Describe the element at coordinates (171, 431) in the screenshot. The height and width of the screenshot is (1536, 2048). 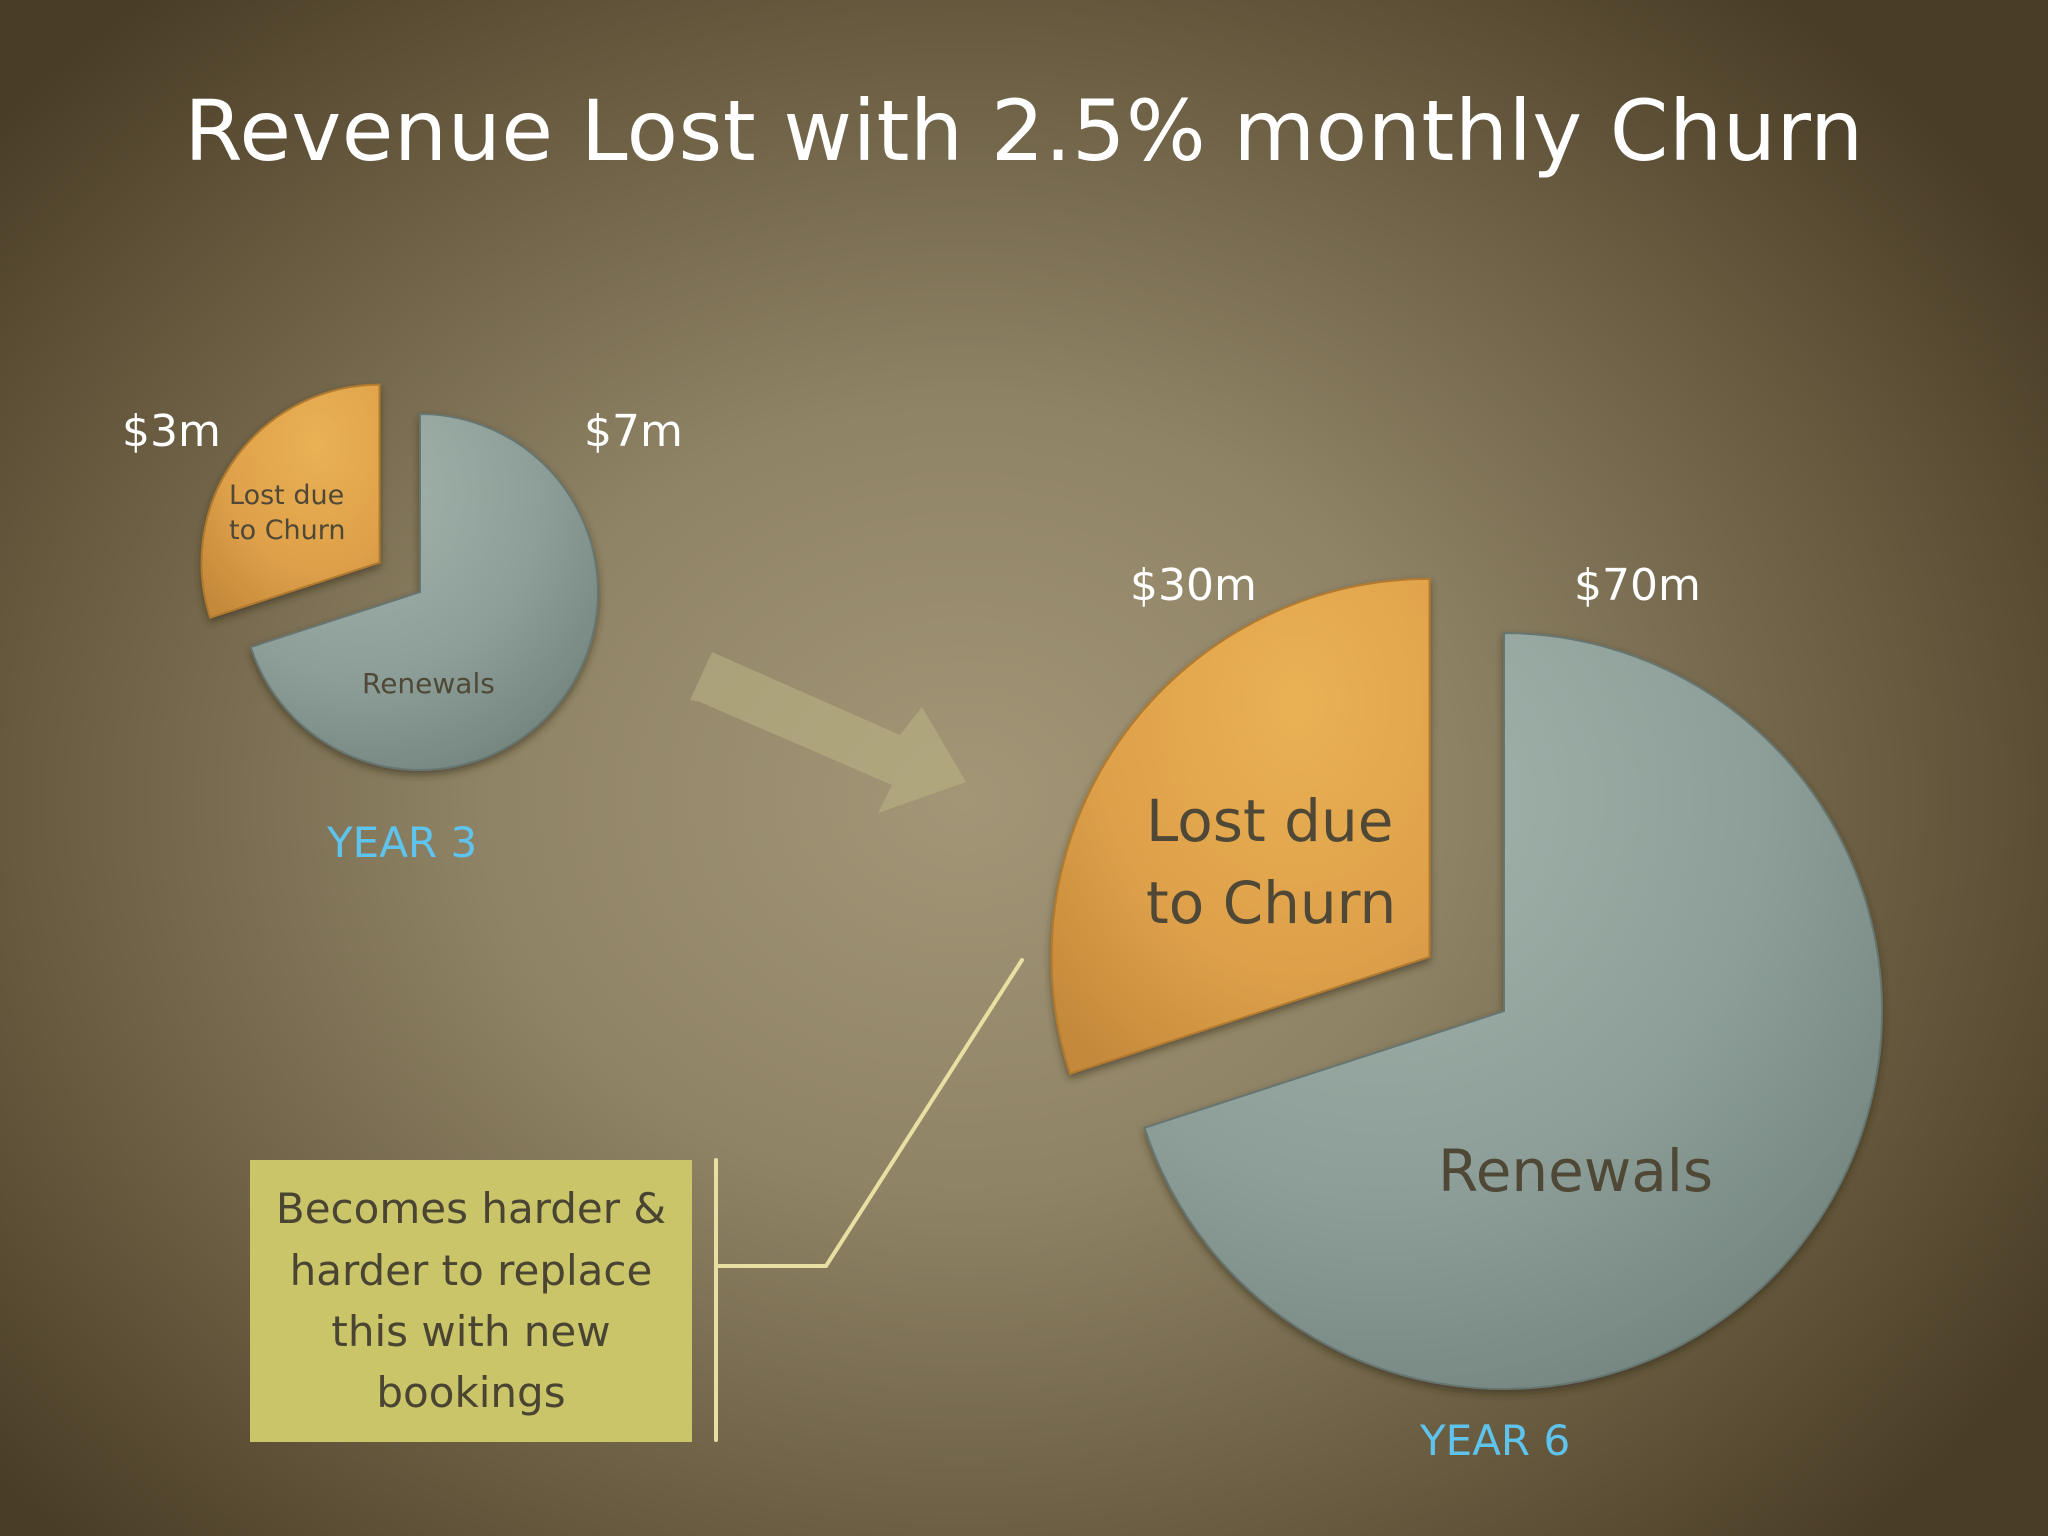
I see `pie1-churn-value: $3m` at that location.